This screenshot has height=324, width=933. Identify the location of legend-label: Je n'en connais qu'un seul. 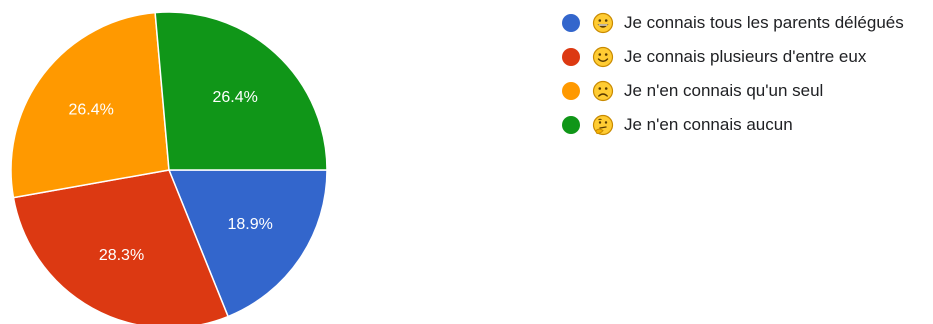
(723, 90).